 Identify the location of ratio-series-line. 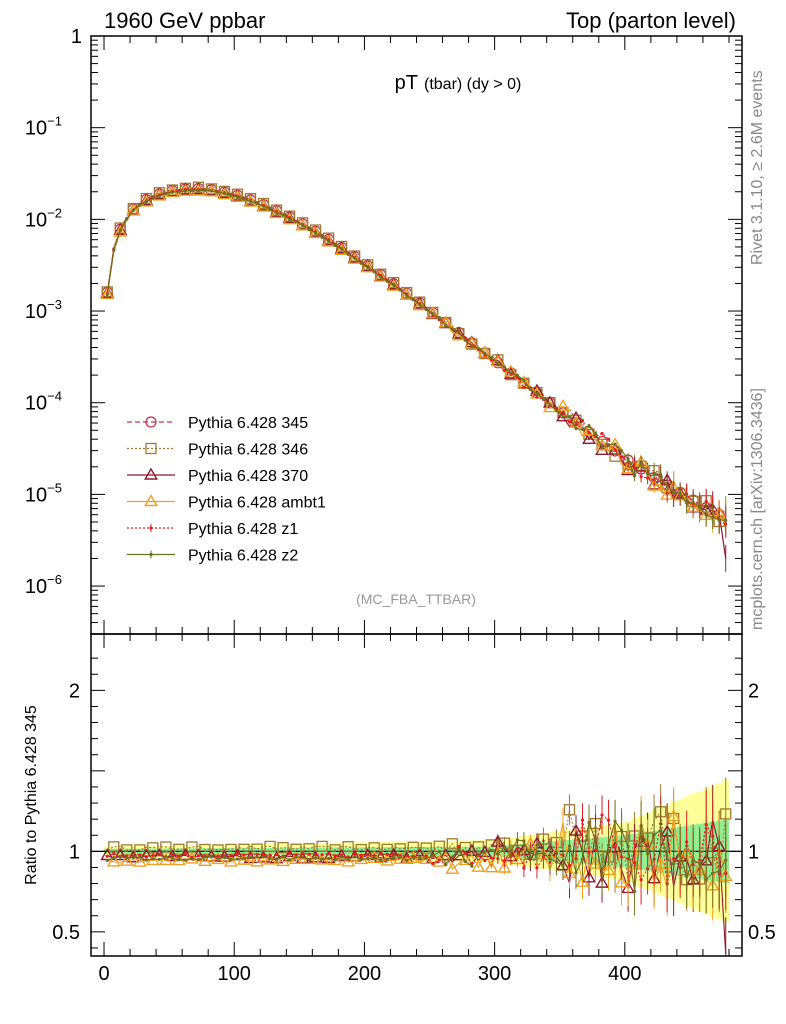
(417, 845).